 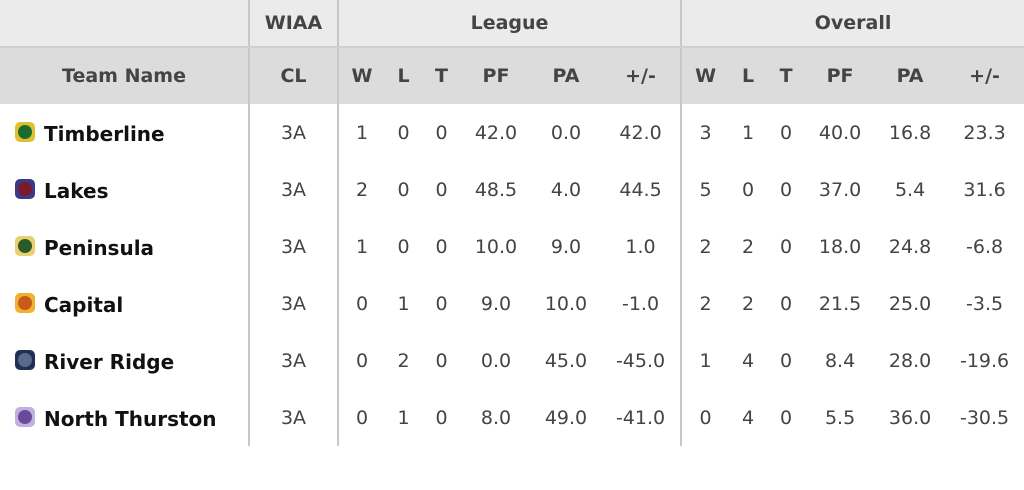 I want to click on group-header: WIAA, so click(x=293, y=24).